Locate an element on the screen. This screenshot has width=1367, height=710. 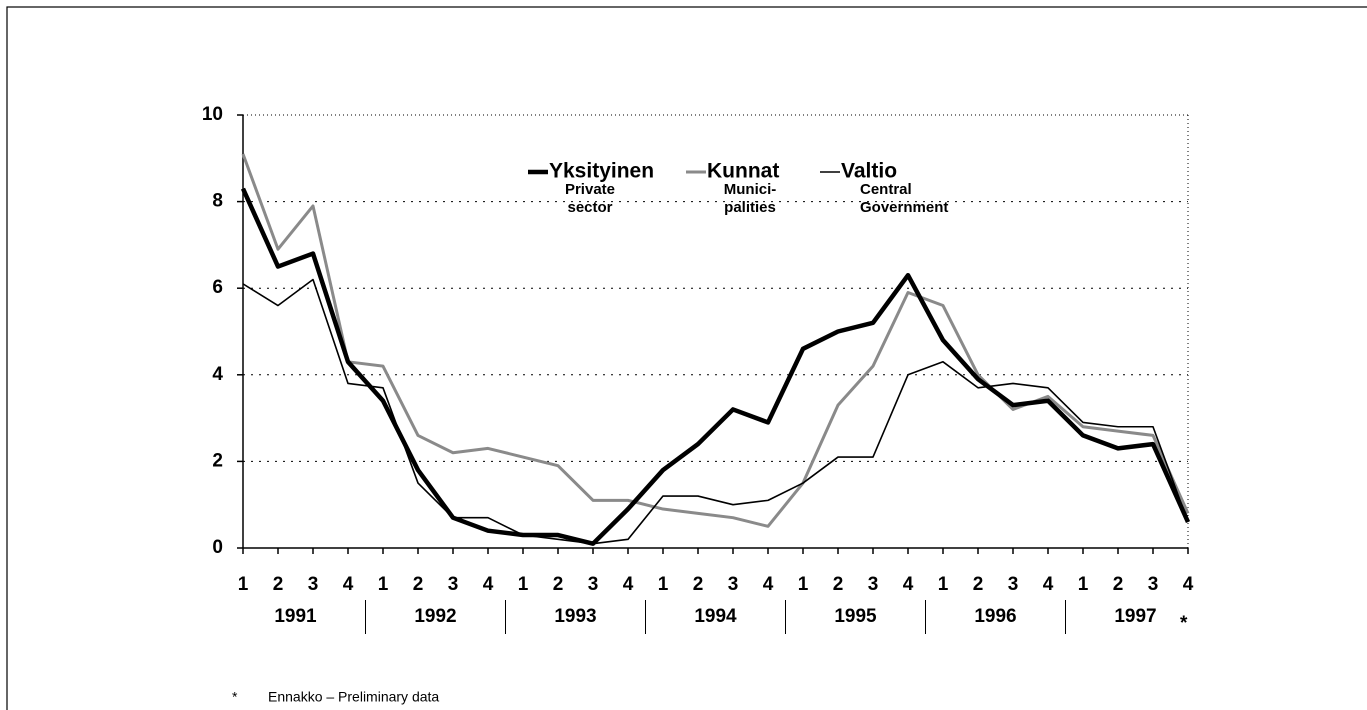
legend-translation: Central is located at coordinates (886, 189).